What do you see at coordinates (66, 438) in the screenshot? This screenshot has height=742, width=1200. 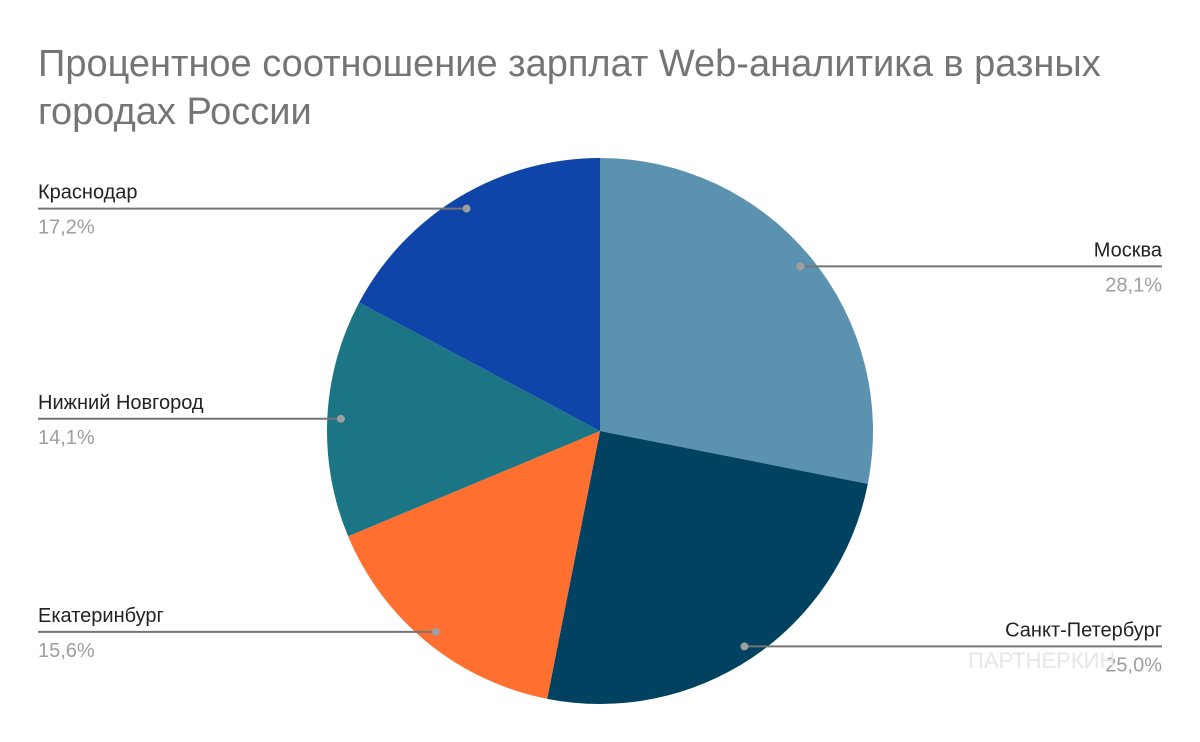 I see `slice-value-label: 14,1%` at bounding box center [66, 438].